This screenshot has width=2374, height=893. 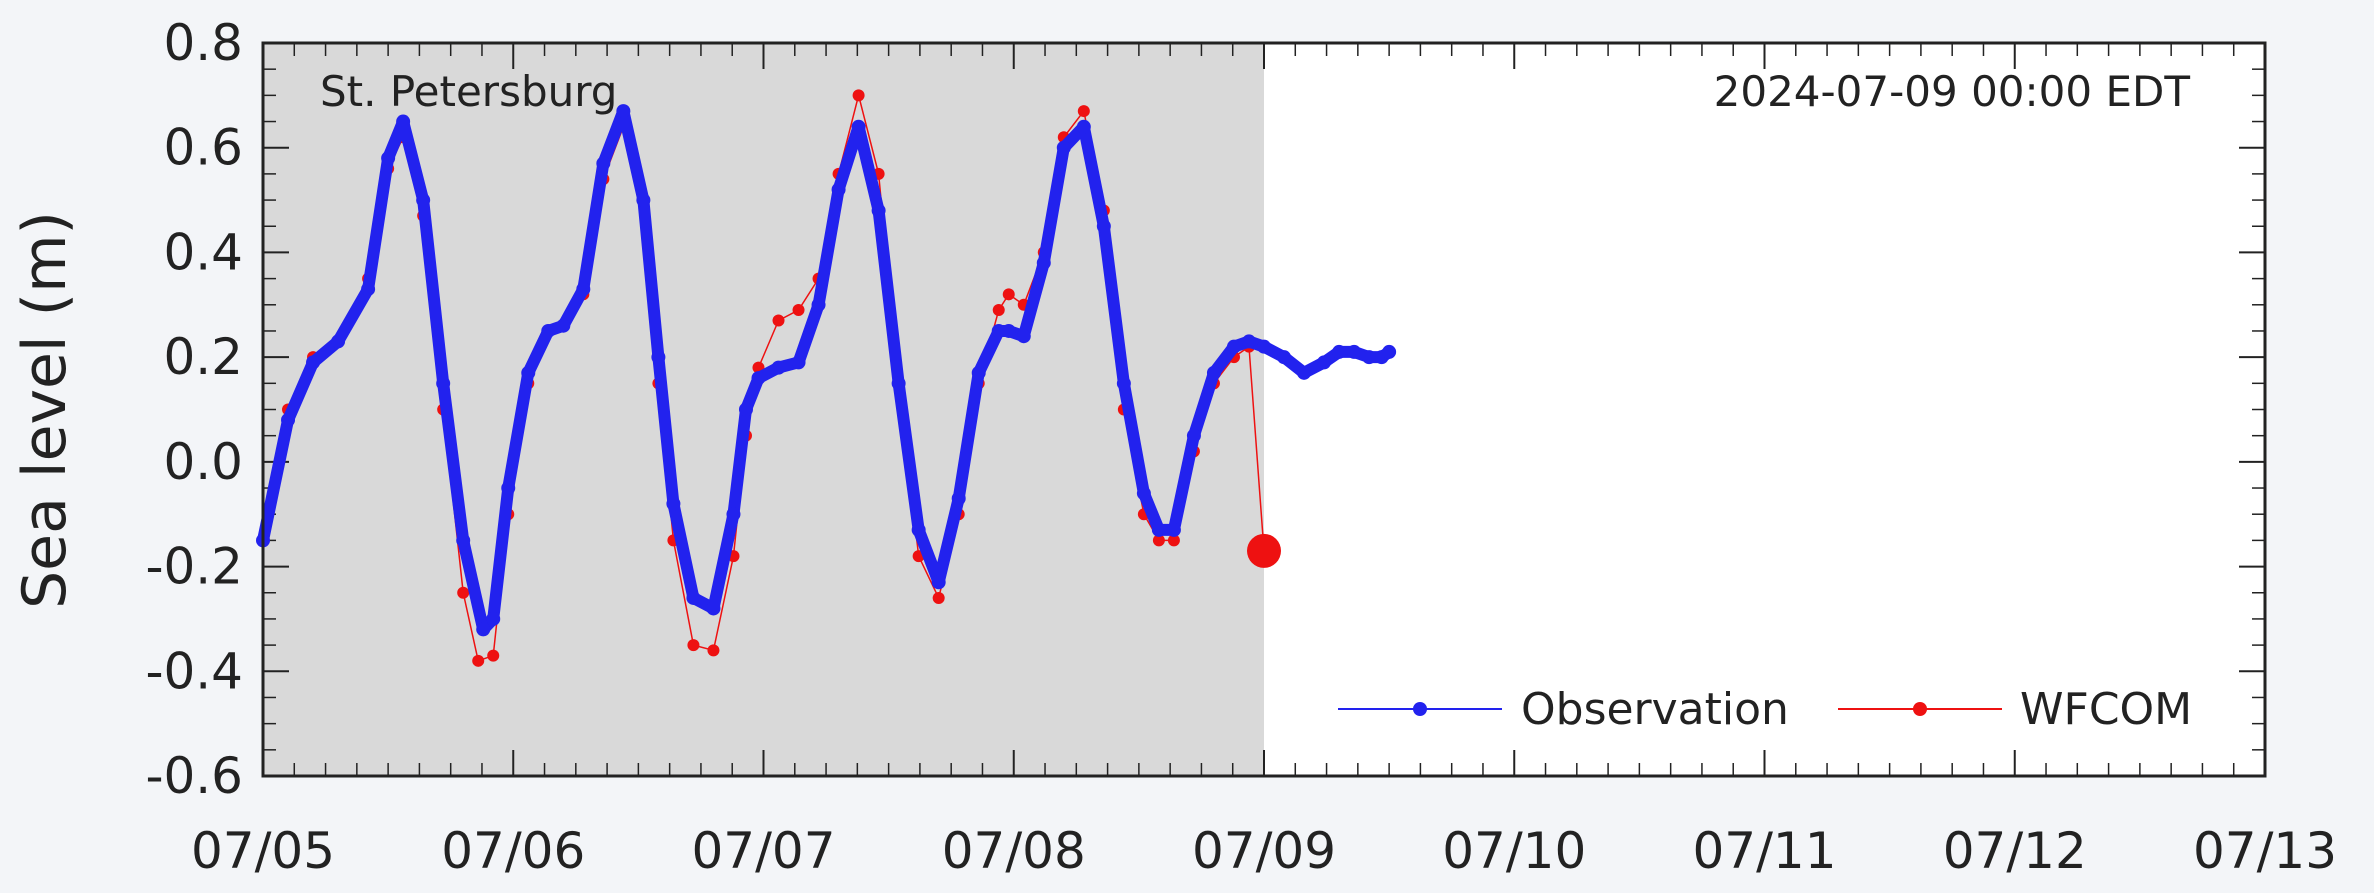 What do you see at coordinates (203, 148) in the screenshot?
I see `y-tick-label: 0.6` at bounding box center [203, 148].